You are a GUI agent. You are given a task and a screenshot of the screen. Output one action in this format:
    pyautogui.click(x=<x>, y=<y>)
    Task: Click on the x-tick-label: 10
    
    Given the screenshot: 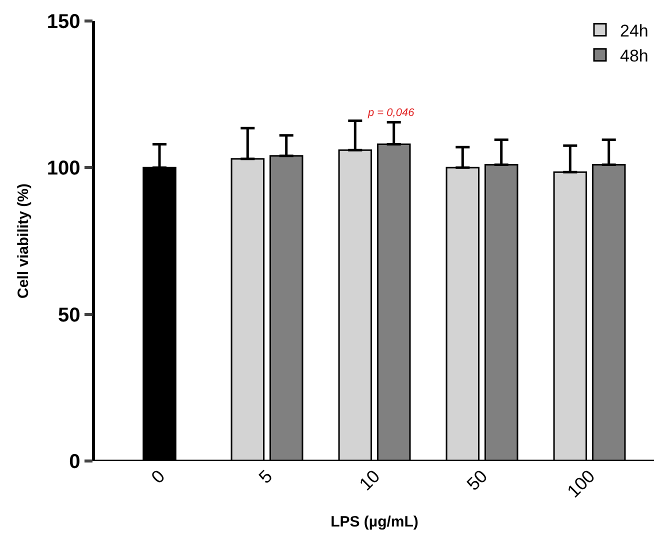 What is the action you would take?
    pyautogui.click(x=369, y=480)
    